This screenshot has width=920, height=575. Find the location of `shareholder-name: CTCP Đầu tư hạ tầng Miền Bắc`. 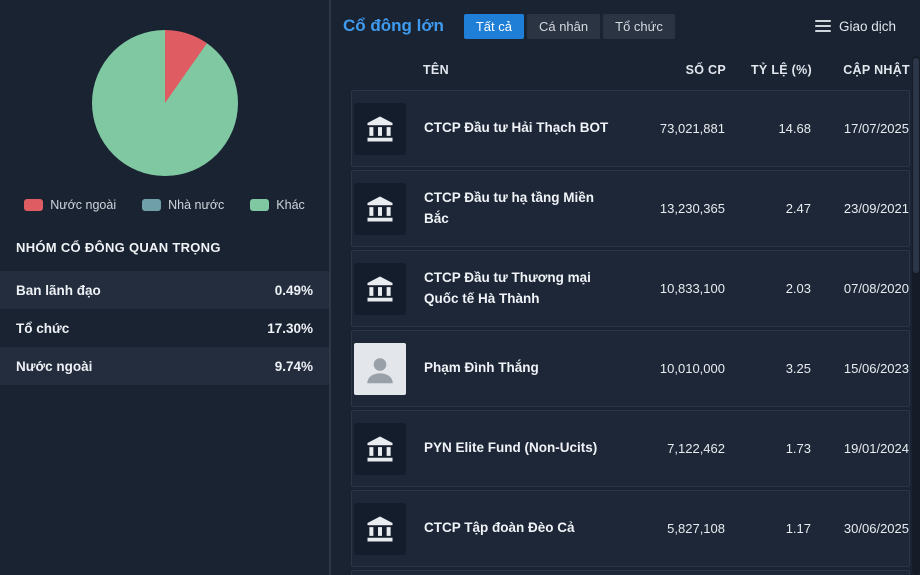

shareholder-name: CTCP Đầu tư hạ tầng Miền Bắc is located at coordinates (509, 208).